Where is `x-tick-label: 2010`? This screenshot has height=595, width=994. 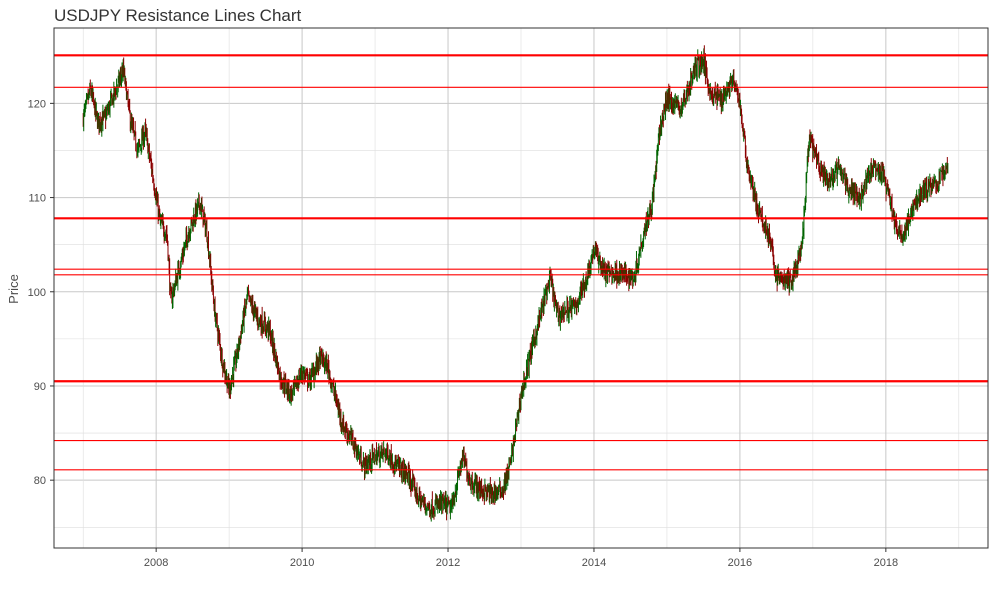 x-tick-label: 2010 is located at coordinates (302, 563).